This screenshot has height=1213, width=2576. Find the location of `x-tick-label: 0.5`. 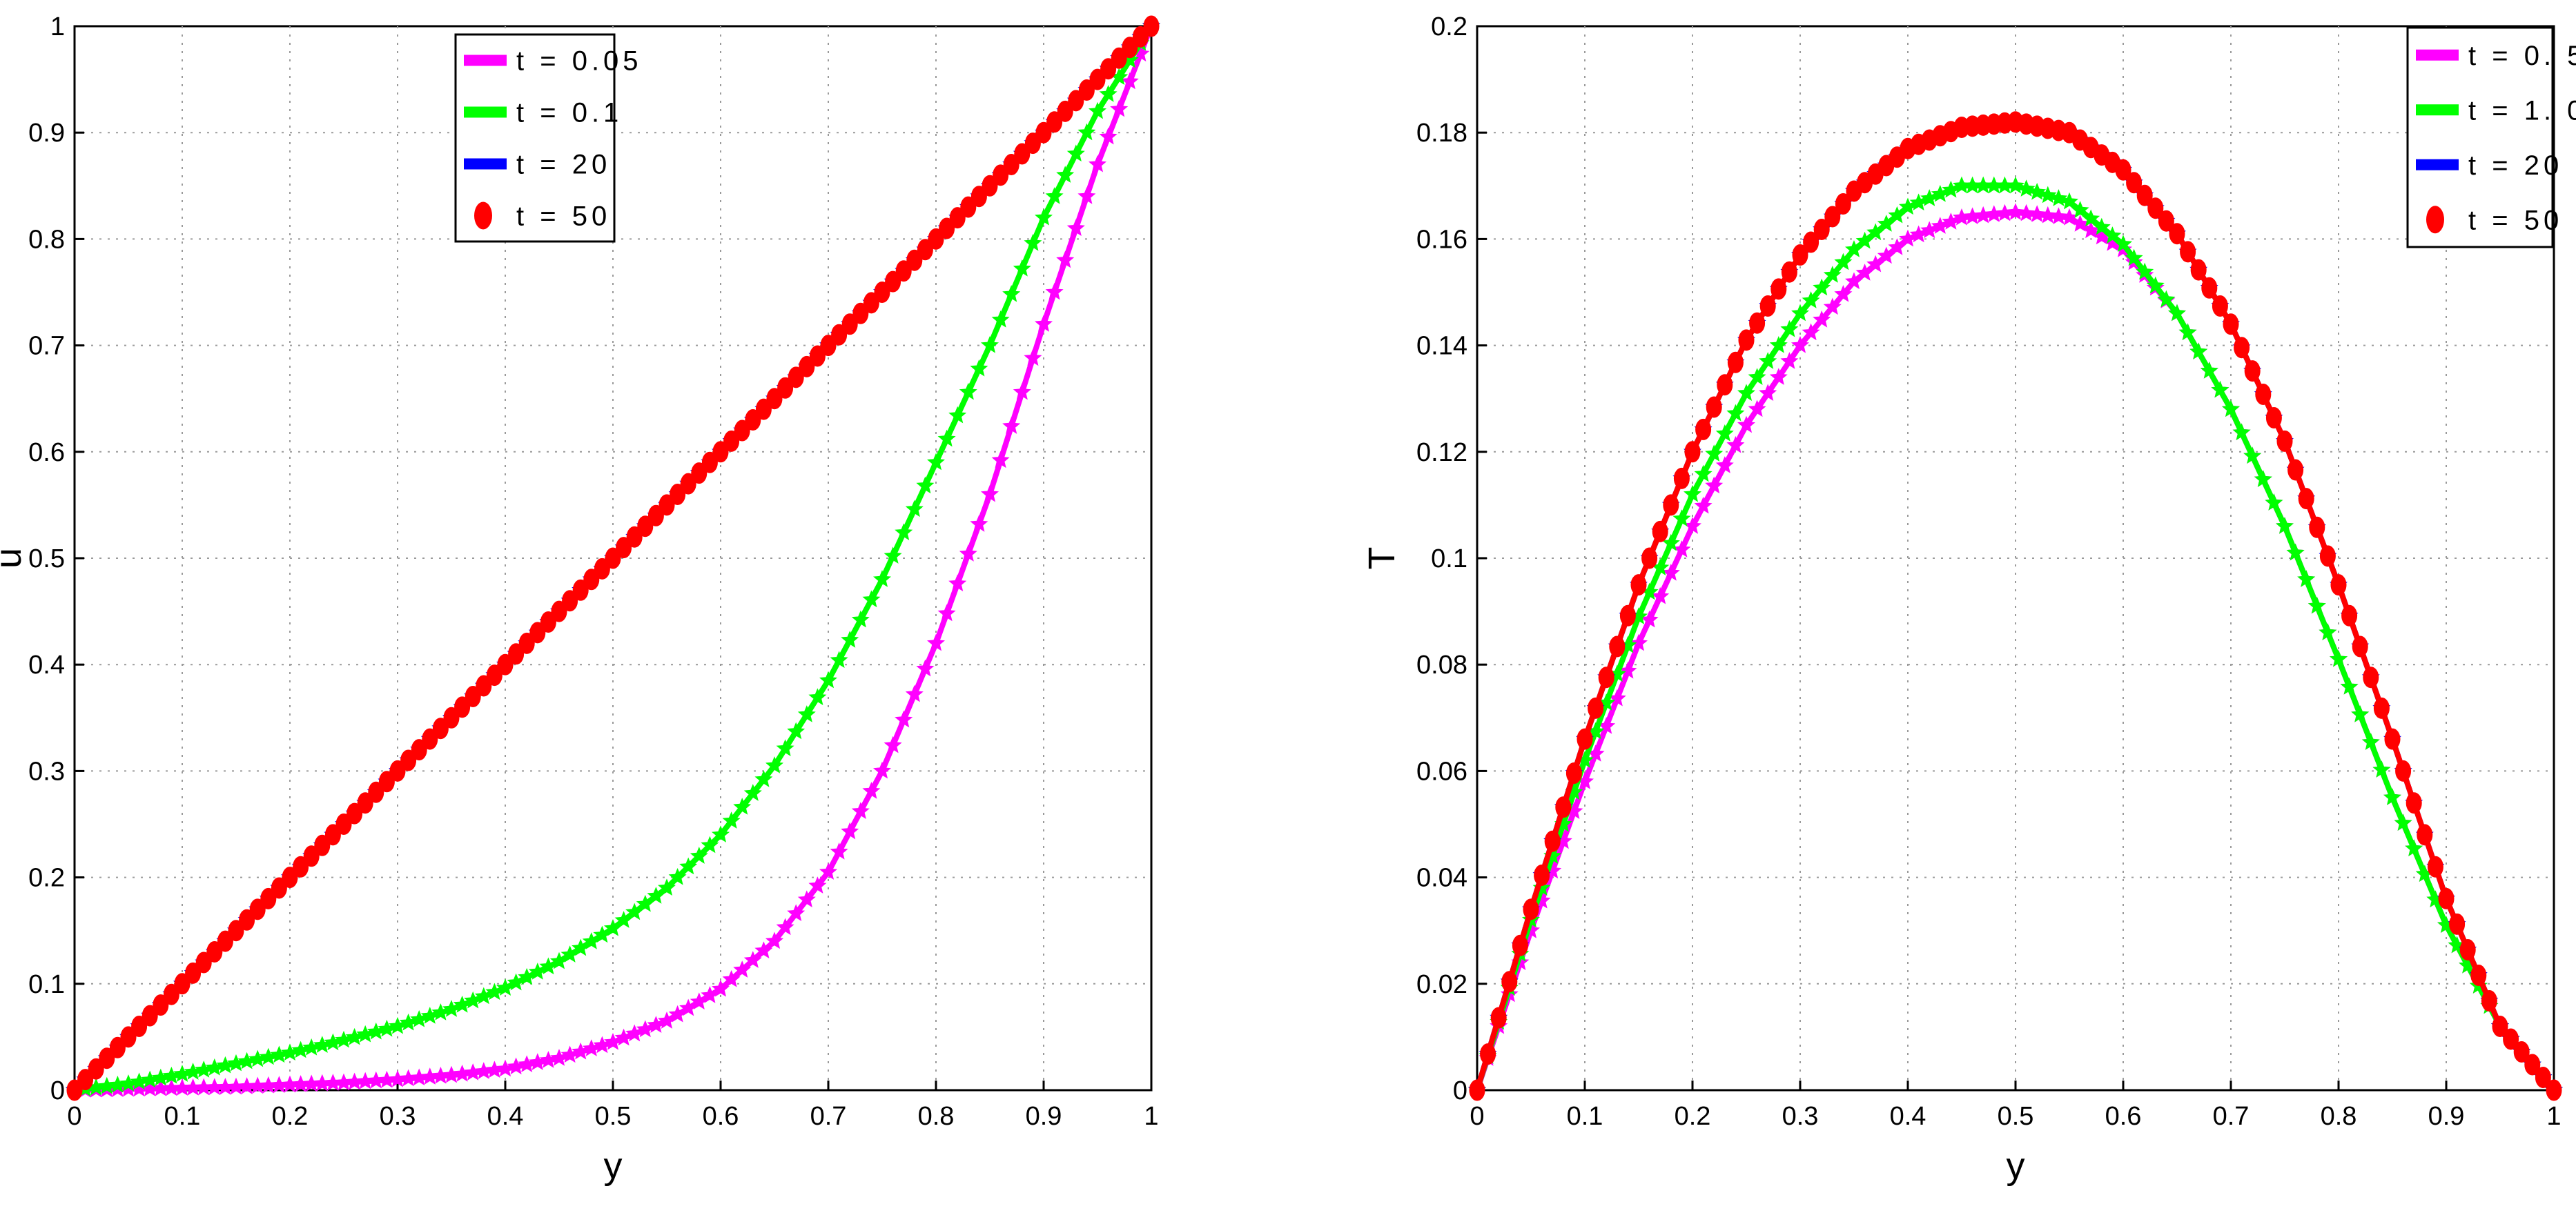

x-tick-label: 0.5 is located at coordinates (2016, 1116).